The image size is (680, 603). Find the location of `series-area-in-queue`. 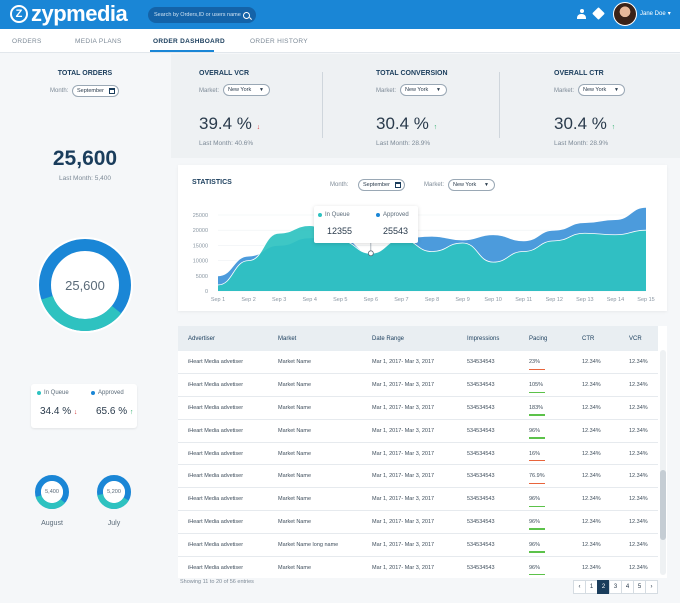

series-area-in-queue is located at coordinates (432, 258).